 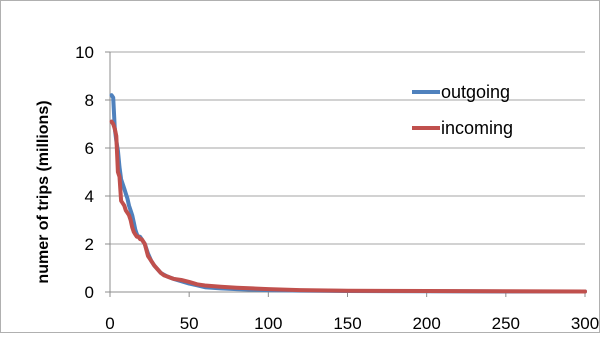 What do you see at coordinates (585, 323) in the screenshot?
I see `x-tick-label: 300` at bounding box center [585, 323].